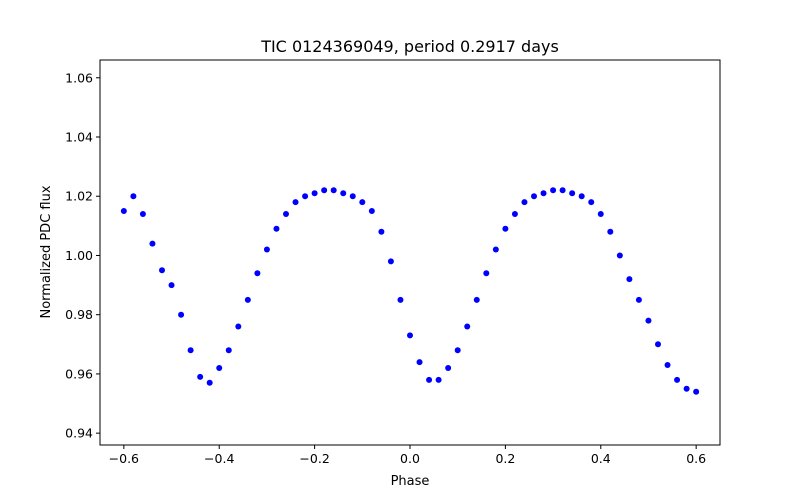  What do you see at coordinates (505, 458) in the screenshot?
I see `x-tick-label: 0.2` at bounding box center [505, 458].